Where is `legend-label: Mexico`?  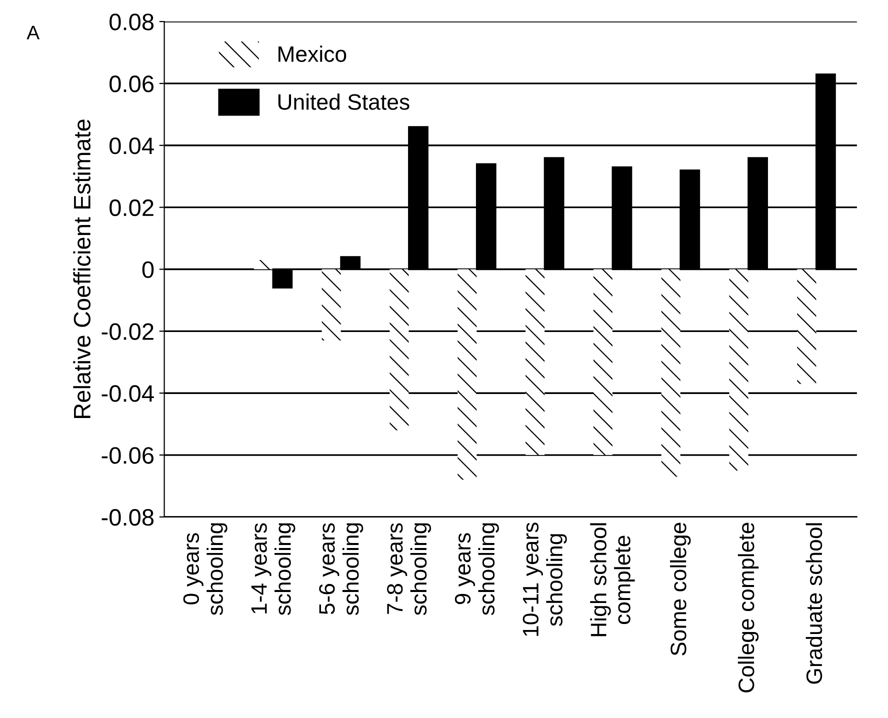
legend-label: Mexico is located at coordinates (312, 54).